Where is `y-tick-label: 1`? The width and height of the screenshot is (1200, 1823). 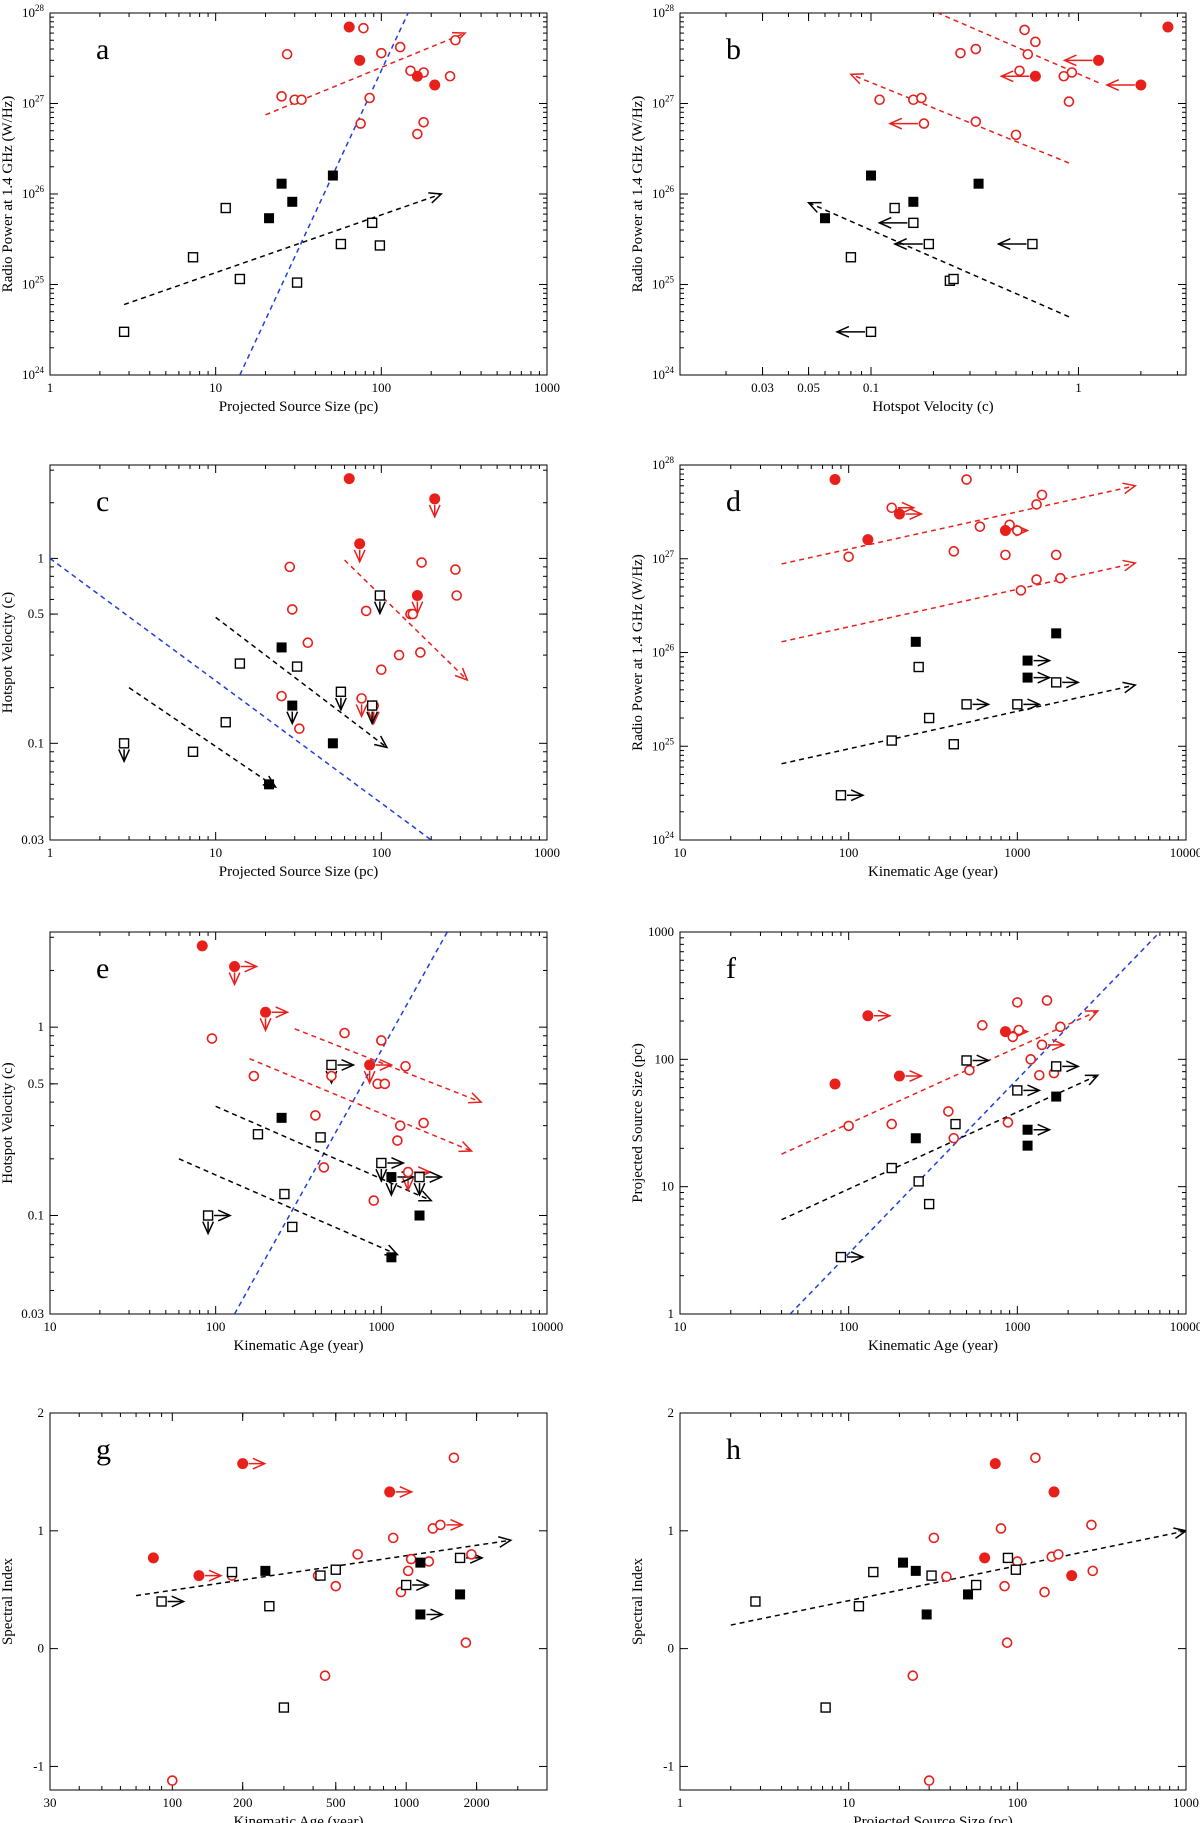 y-tick-label: 1 is located at coordinates (41, 1530).